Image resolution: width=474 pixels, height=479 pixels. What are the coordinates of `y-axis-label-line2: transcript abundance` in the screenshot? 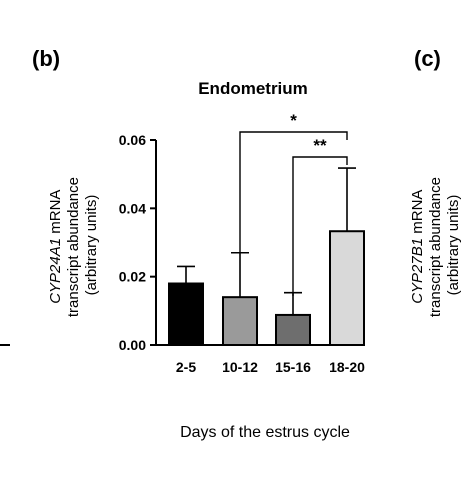 It's located at (73, 247).